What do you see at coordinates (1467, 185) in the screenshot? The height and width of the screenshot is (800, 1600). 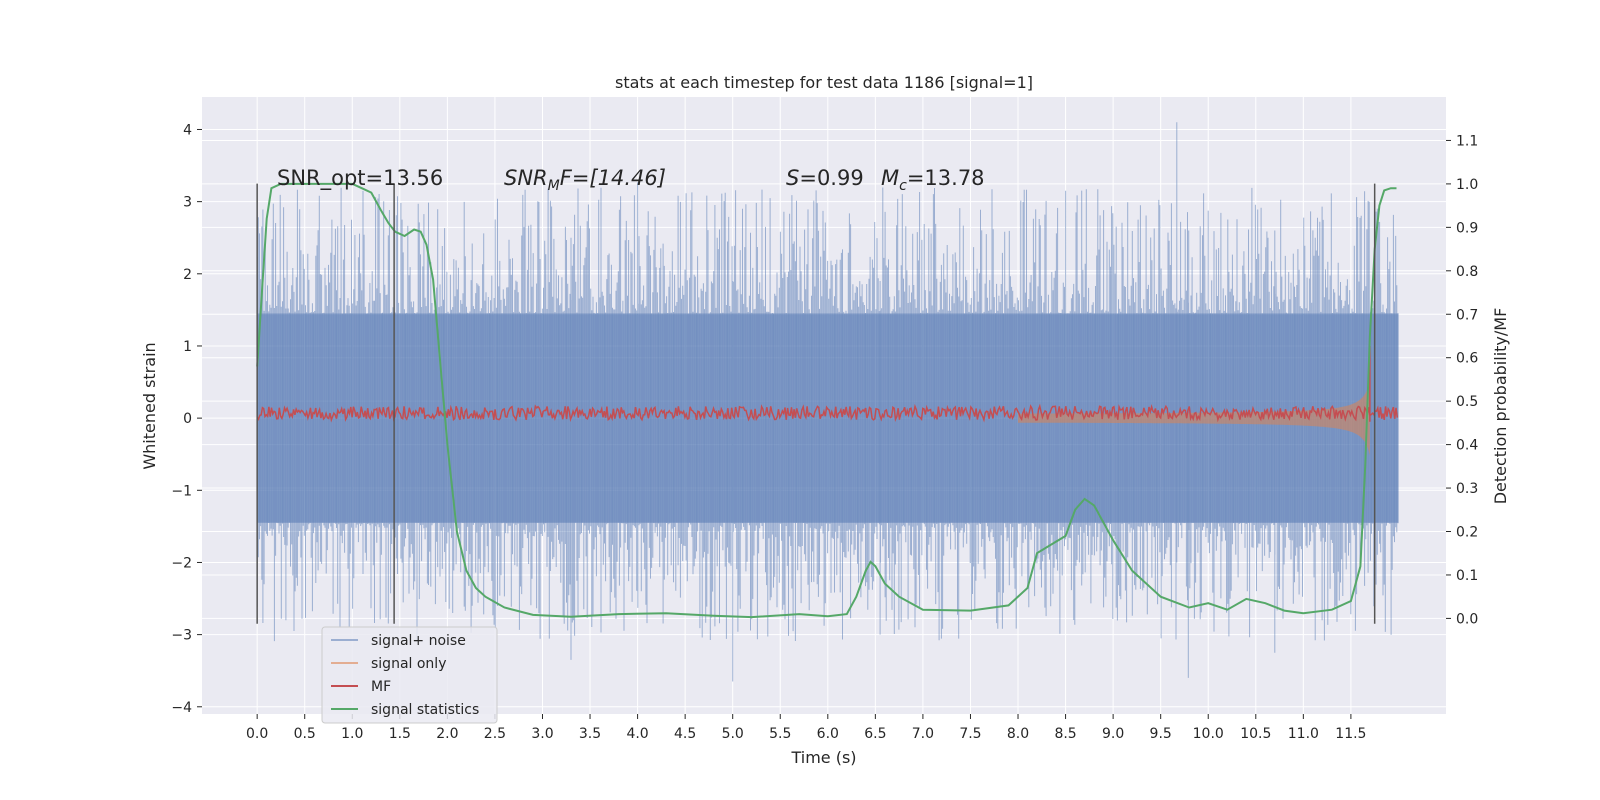 I see `y-right-tick-label: 1.0` at bounding box center [1467, 185].